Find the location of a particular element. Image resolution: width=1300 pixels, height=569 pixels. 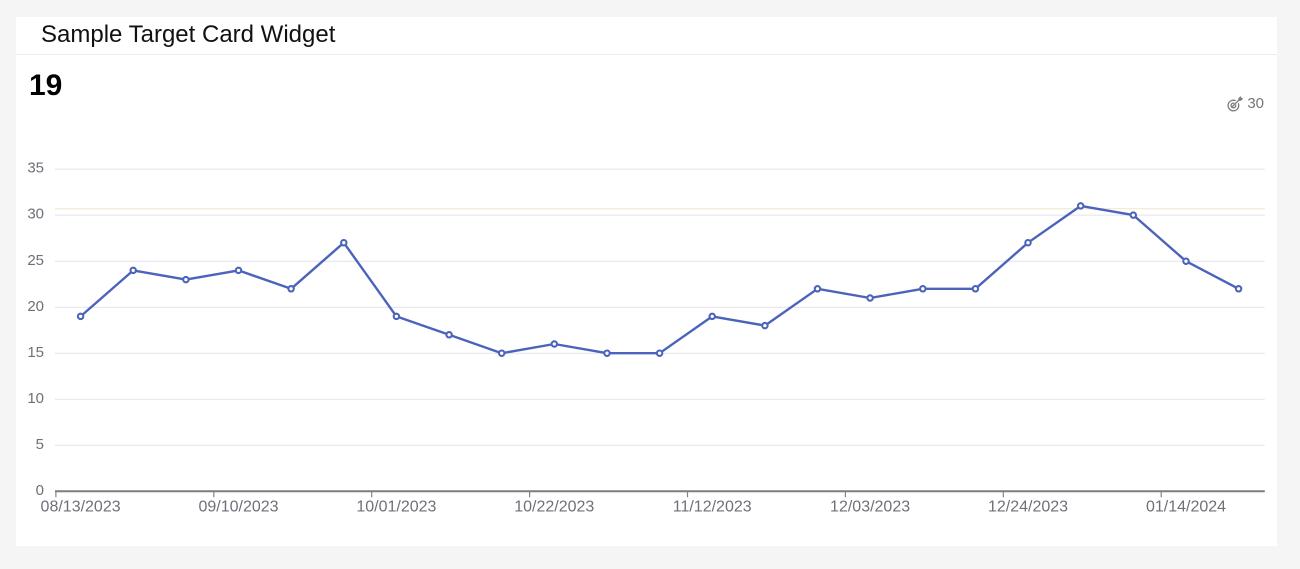

svg-text: 0 is located at coordinates (40, 490).